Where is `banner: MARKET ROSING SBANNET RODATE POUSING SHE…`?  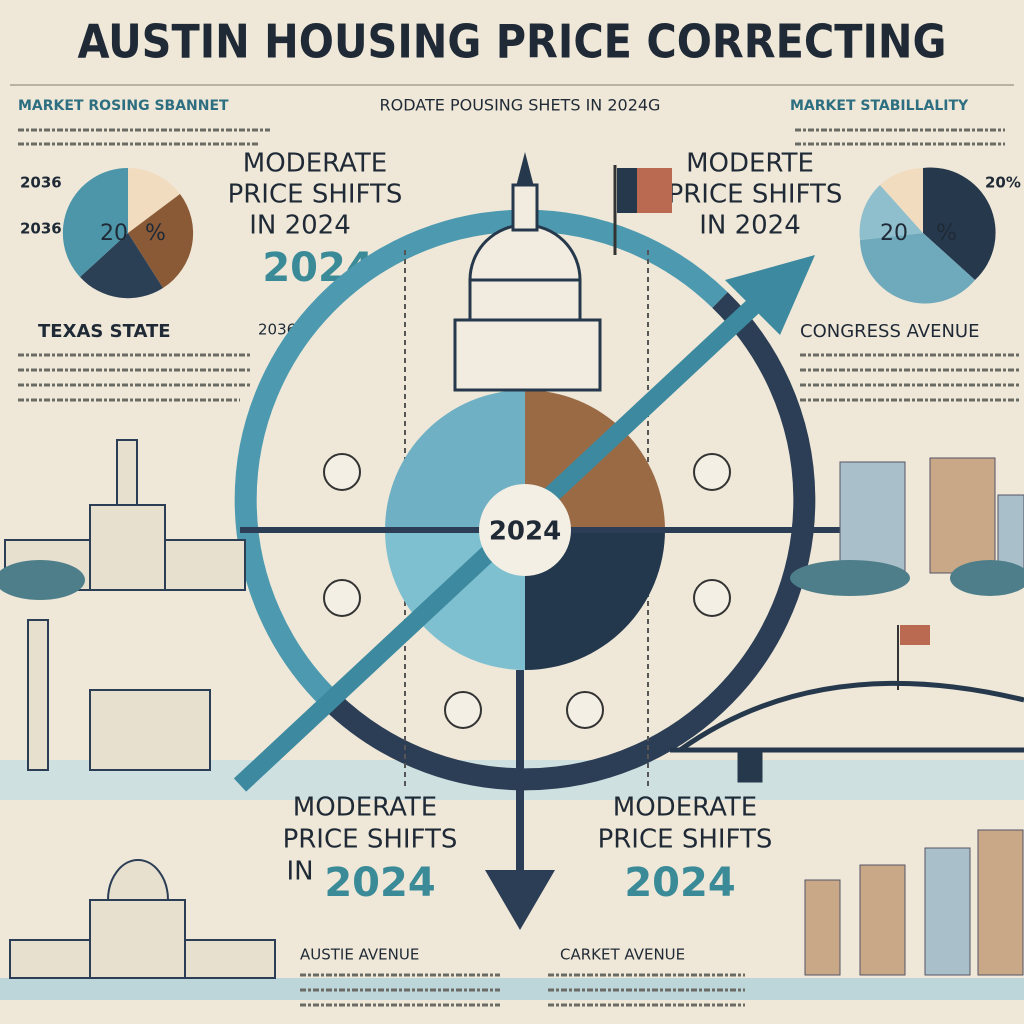 banner: MARKET ROSING SBANNET RODATE POUSING SHE… is located at coordinates (512, 99).